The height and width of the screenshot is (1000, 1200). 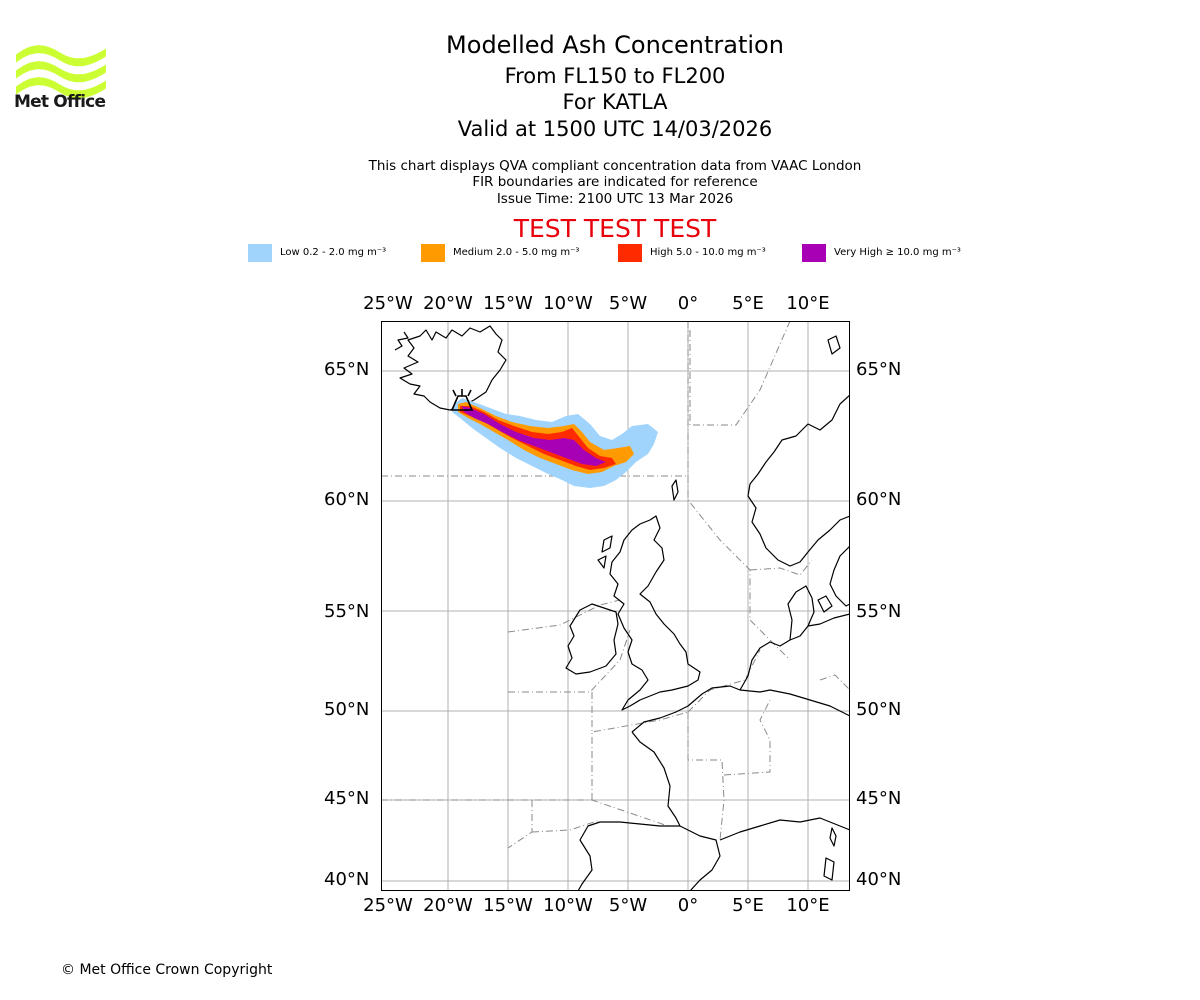 What do you see at coordinates (260, 253) in the screenshot?
I see `legend-swatch-low` at bounding box center [260, 253].